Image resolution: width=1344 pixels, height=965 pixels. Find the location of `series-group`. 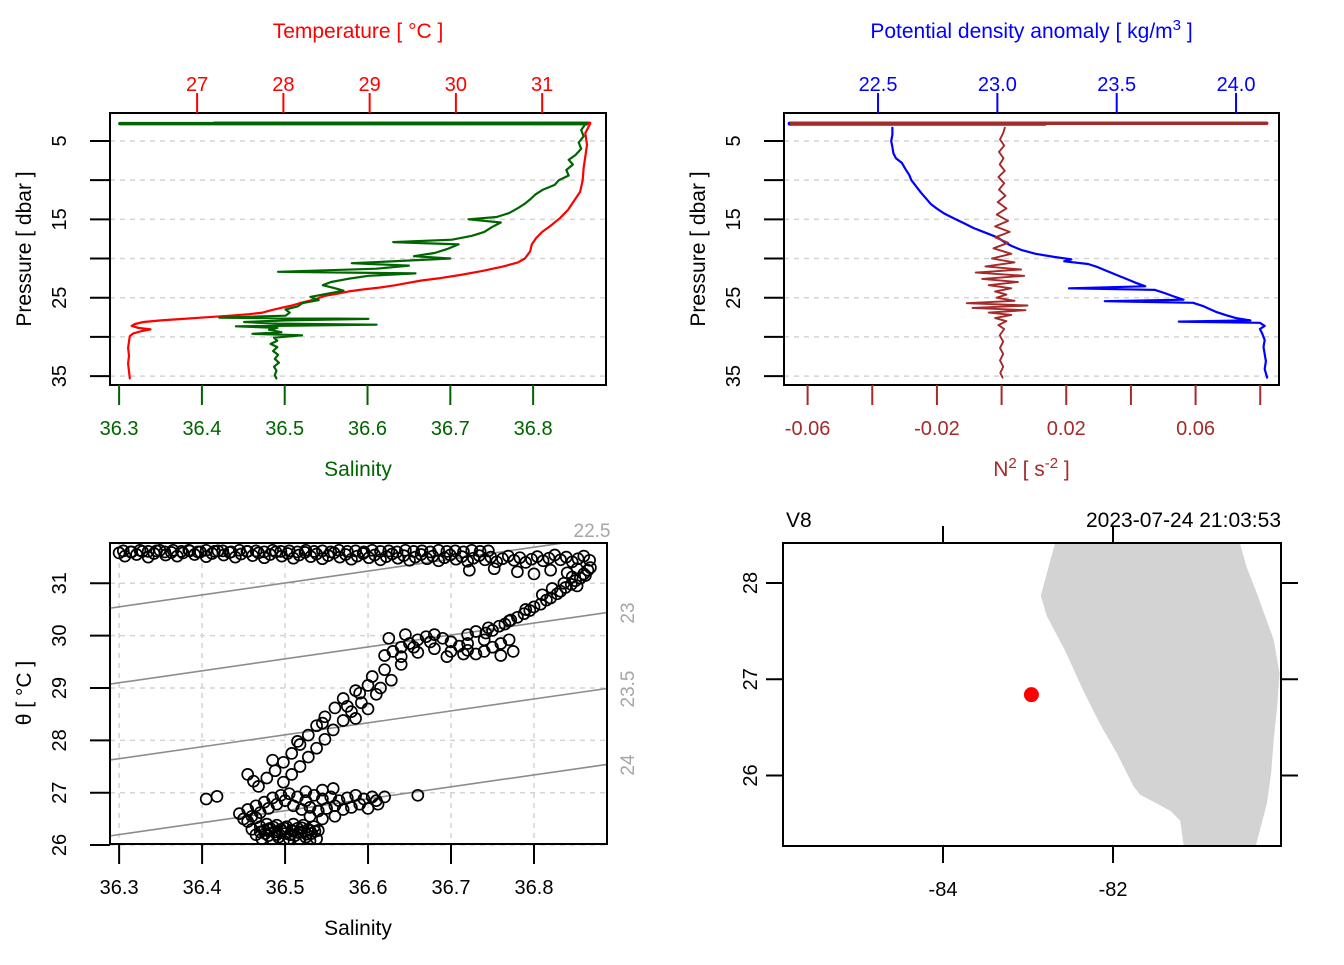

series-group is located at coordinates (1028, 250).